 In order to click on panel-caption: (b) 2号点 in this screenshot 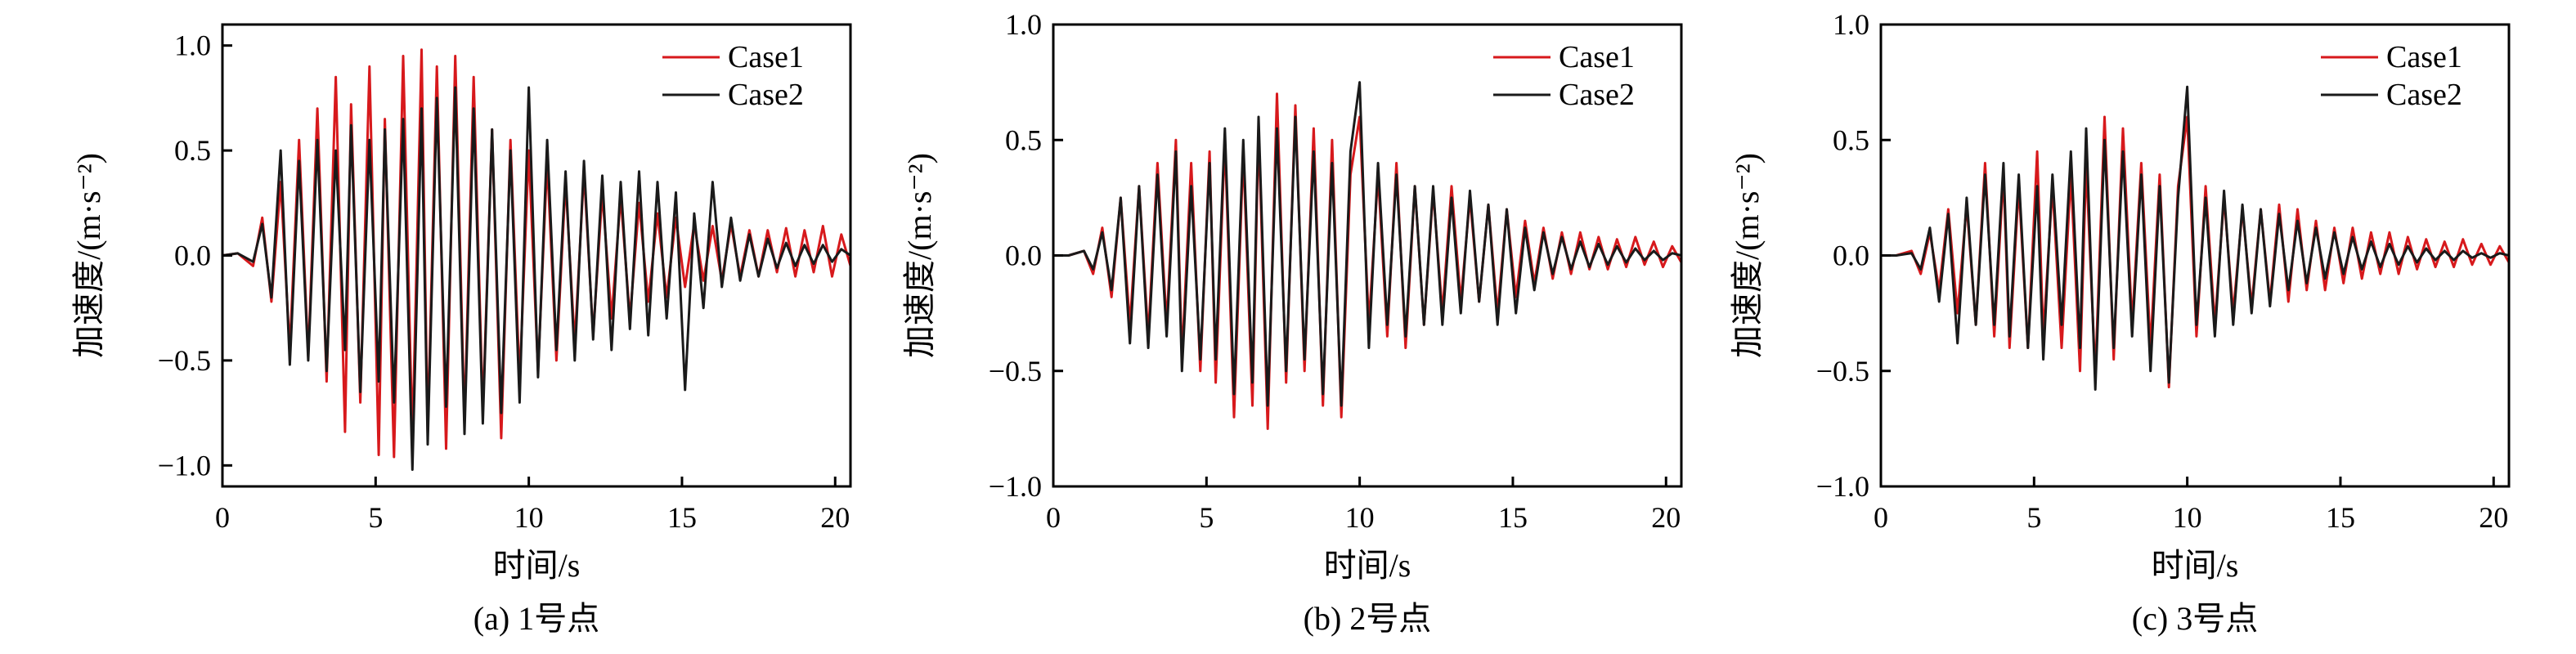, I will do `click(1368, 618)`.